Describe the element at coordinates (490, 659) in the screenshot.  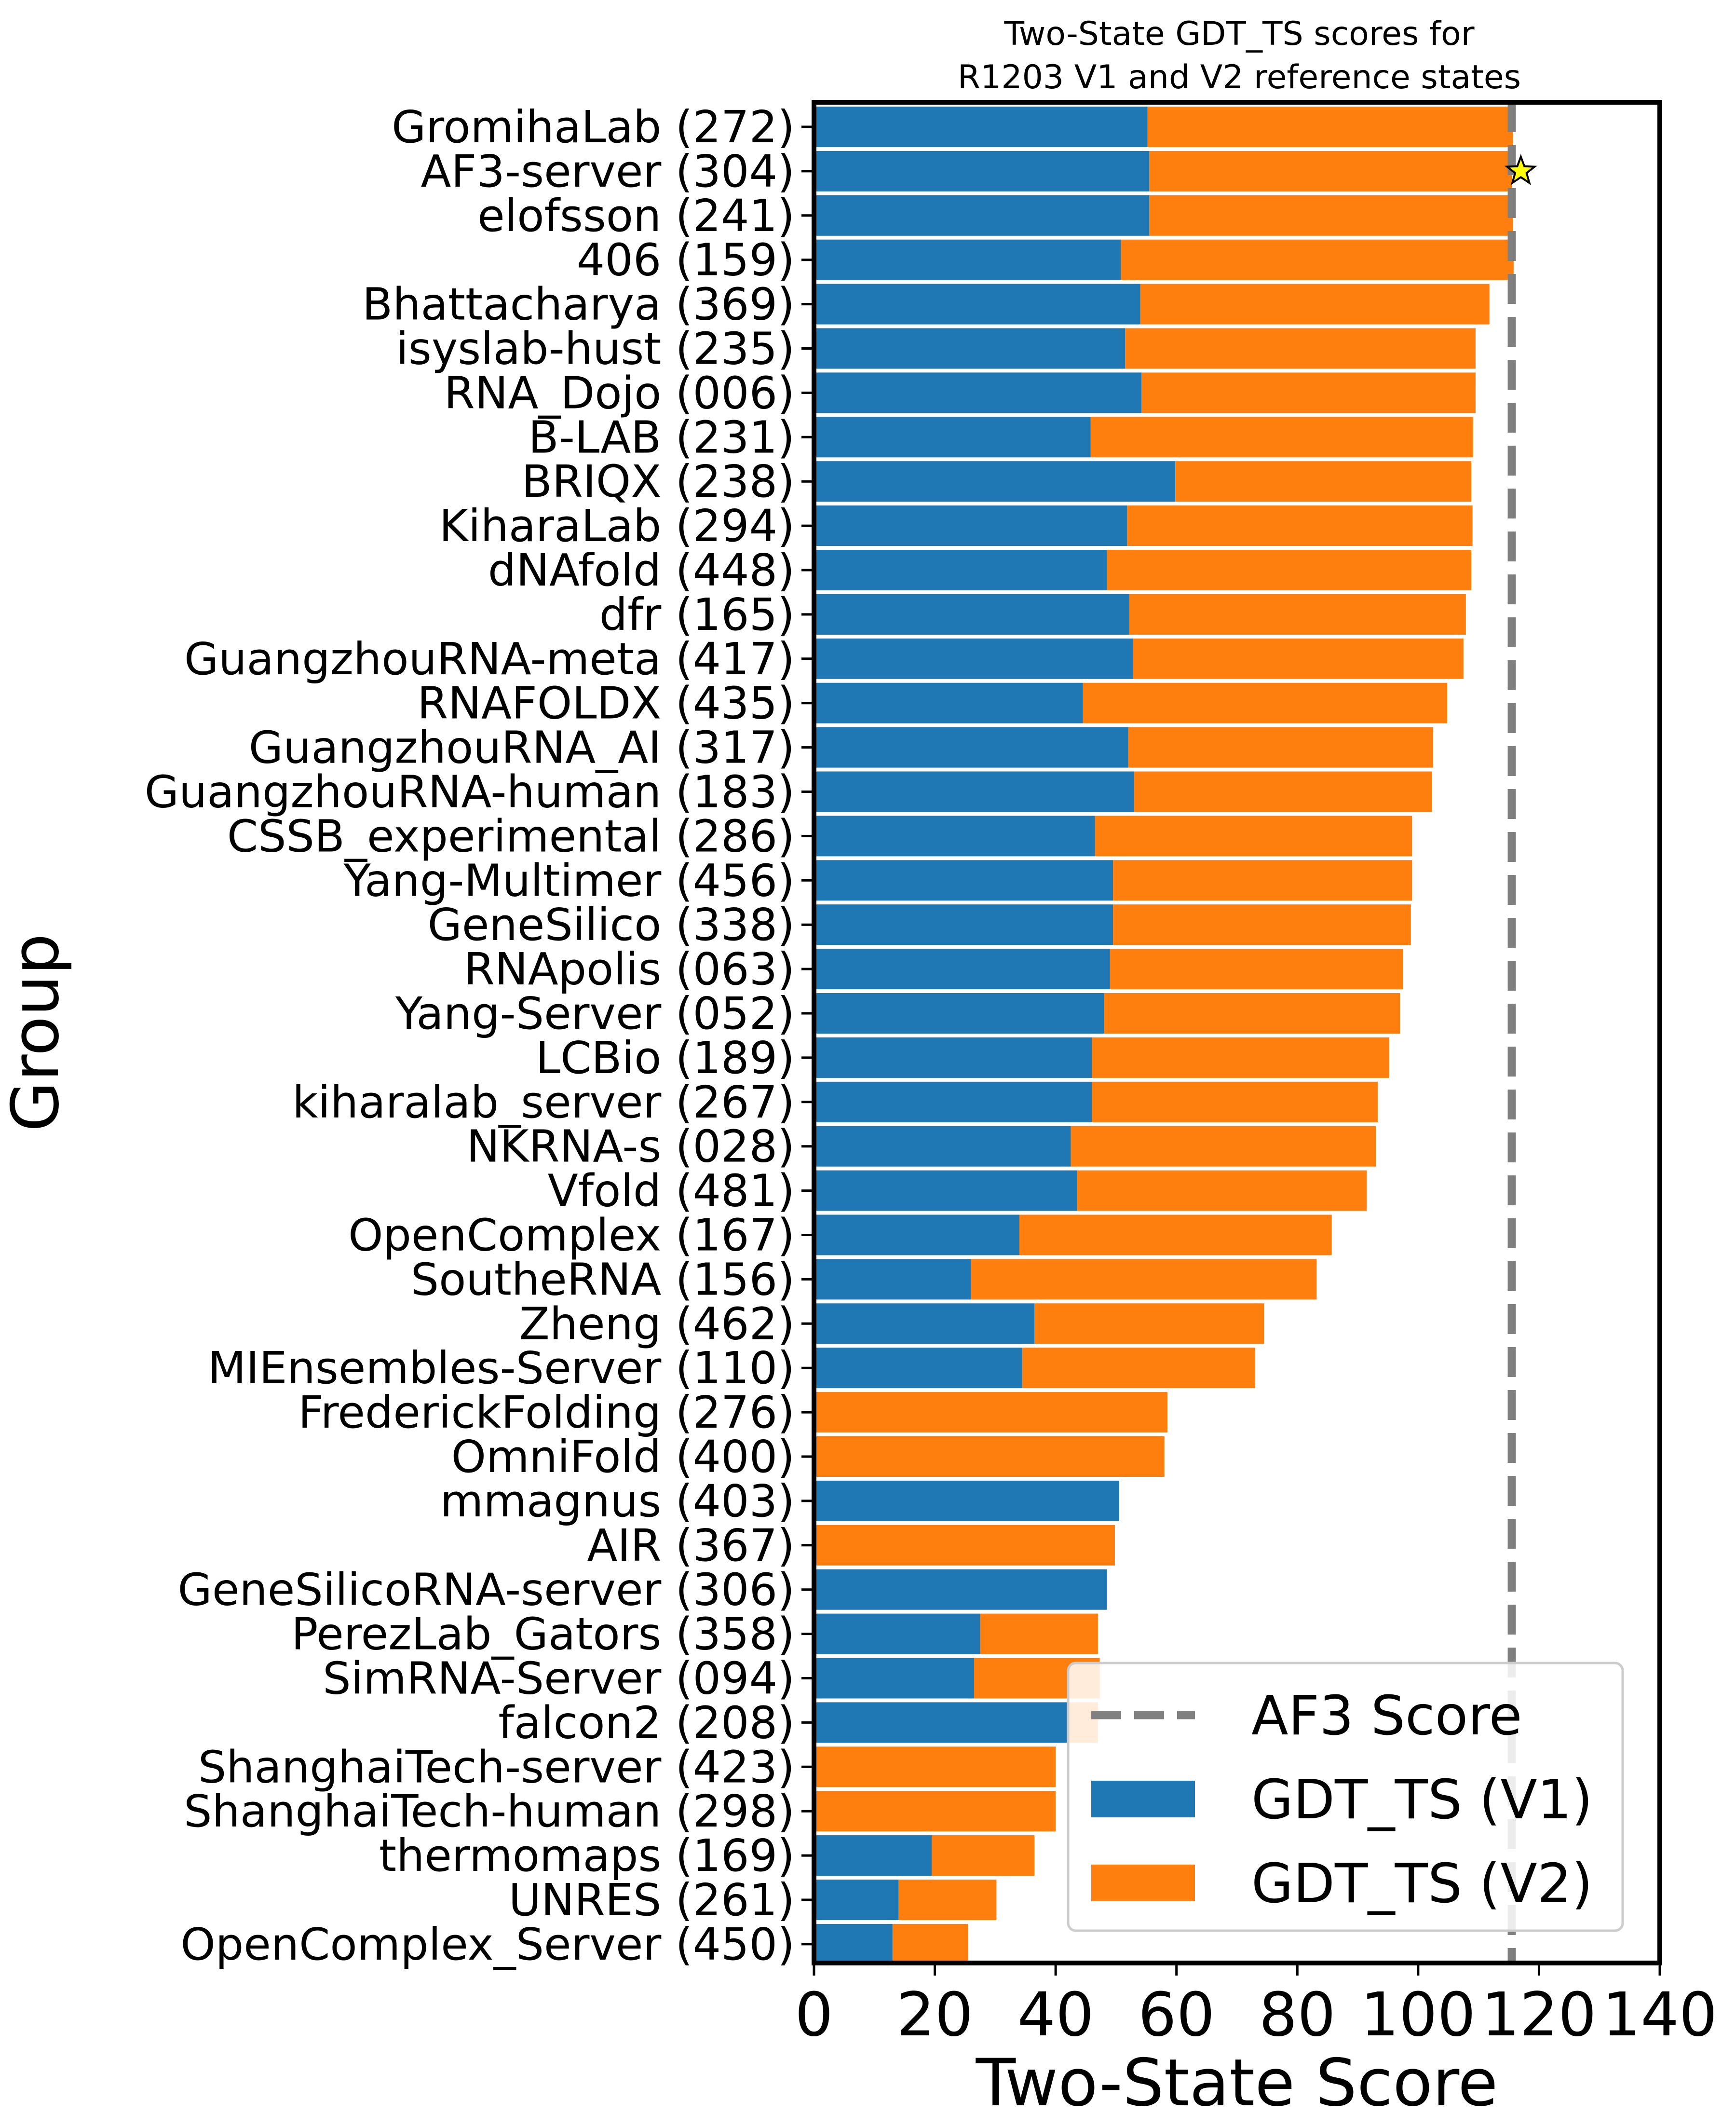
I see `category-label-12: GuangzhouRNA-meta (417)` at that location.